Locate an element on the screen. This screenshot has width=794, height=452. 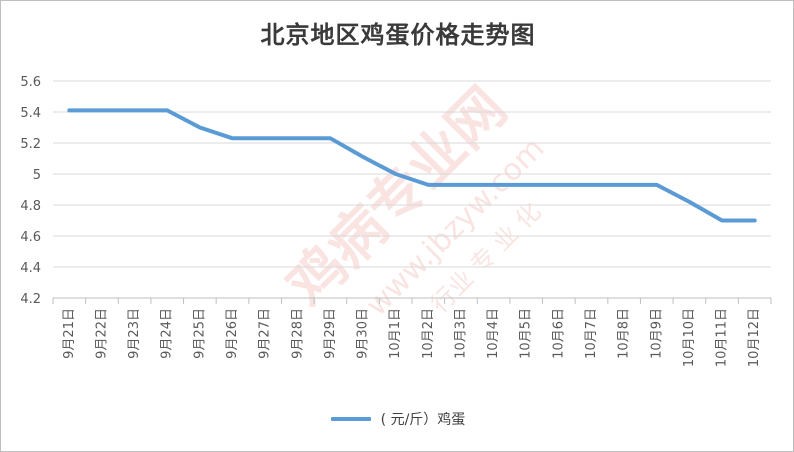
y-tick-label: 4.2 is located at coordinates (30, 299).